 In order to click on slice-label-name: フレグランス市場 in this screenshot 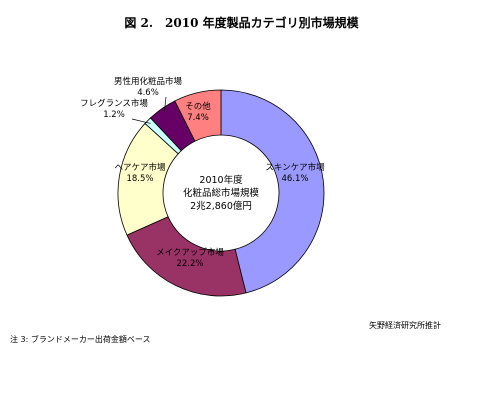, I will do `click(114, 103)`.